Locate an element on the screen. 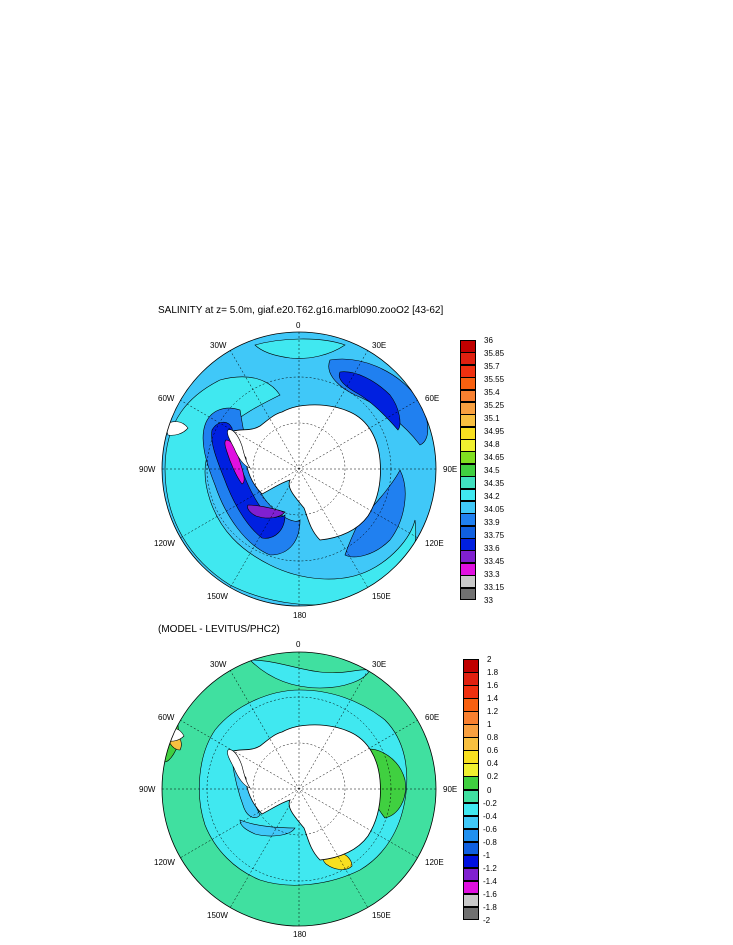 The height and width of the screenshot is (945, 733). panel2-label-90e: 90E is located at coordinates (450, 789).